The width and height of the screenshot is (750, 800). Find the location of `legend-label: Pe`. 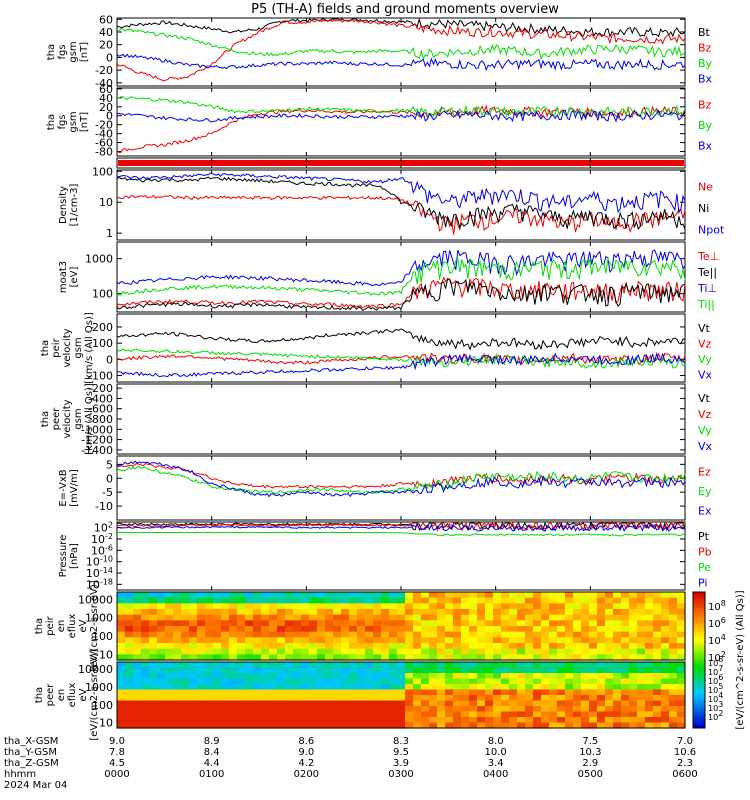

legend-label: Pe is located at coordinates (704, 567).